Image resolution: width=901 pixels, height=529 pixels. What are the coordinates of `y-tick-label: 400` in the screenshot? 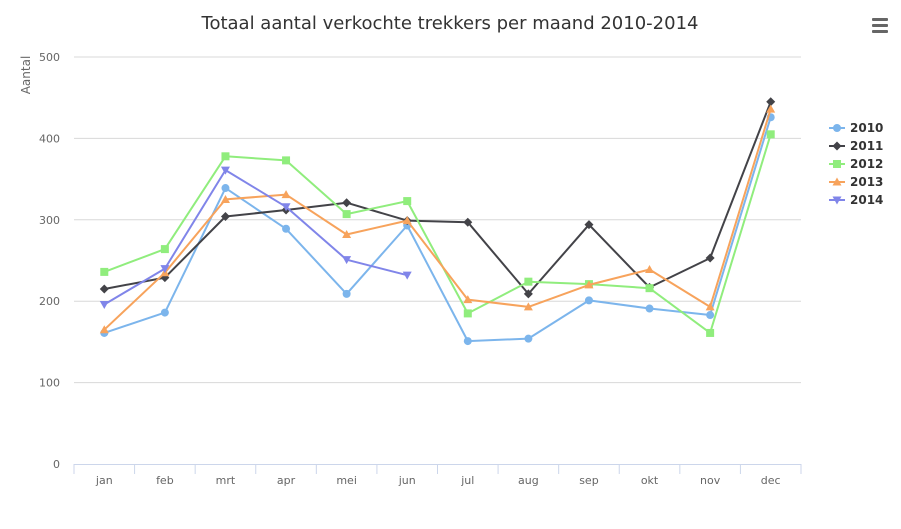 It's located at (49, 138).